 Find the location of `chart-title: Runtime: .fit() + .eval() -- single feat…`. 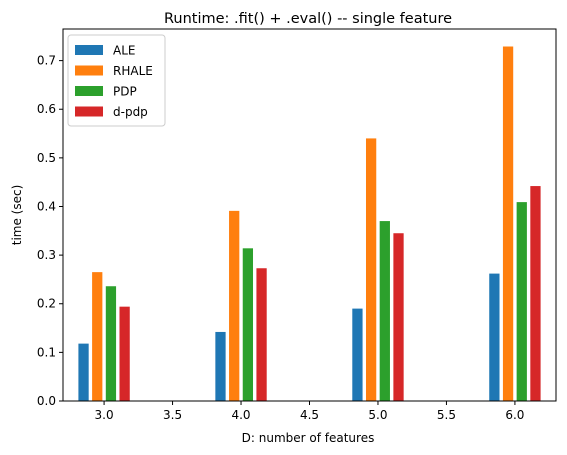

chart-title: Runtime: .fit() + .eval() -- single feat… is located at coordinates (308, 19).